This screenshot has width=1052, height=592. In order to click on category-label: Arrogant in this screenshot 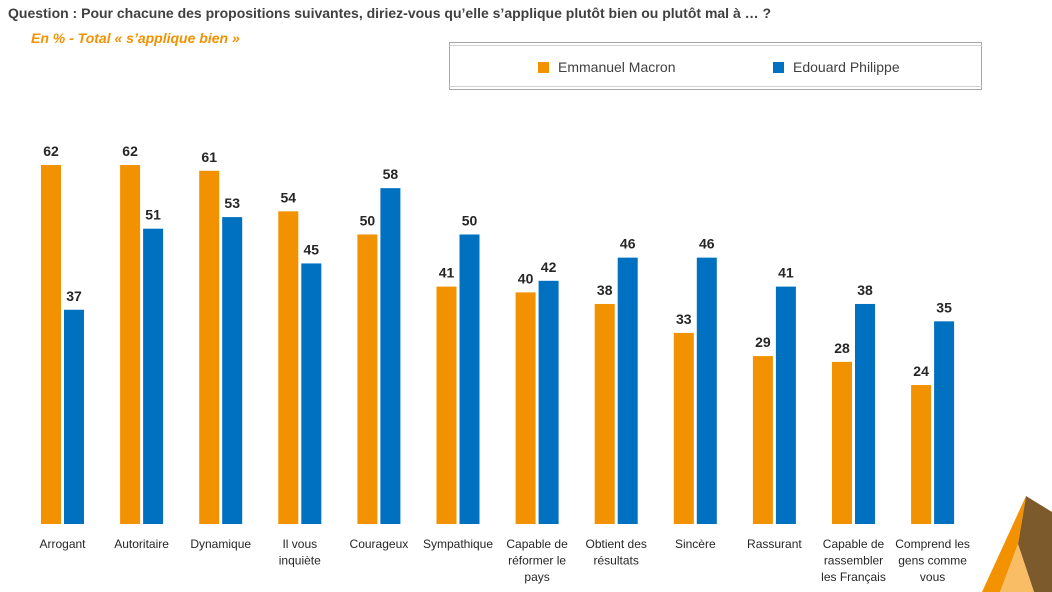, I will do `click(62, 544)`.